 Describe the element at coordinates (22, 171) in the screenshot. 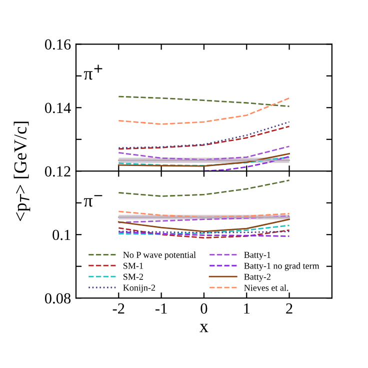

I see `y-axis-title: <p$_{T}$> [GeV/c]` at that location.